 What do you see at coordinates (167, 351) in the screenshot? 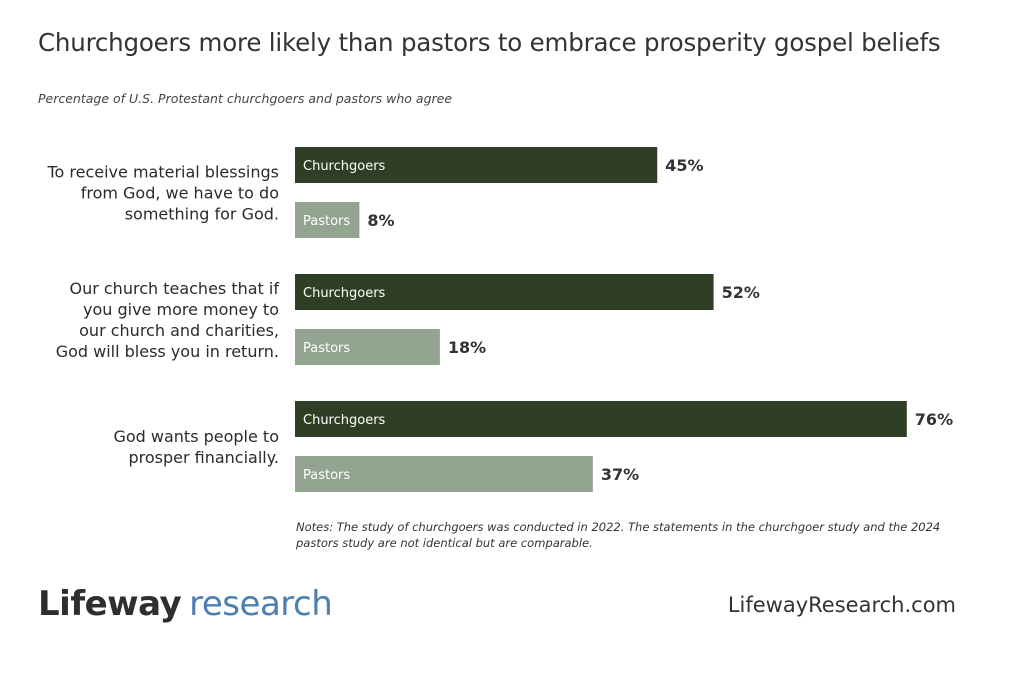
I see `category-label-line: God will bless you in return.` at bounding box center [167, 351].